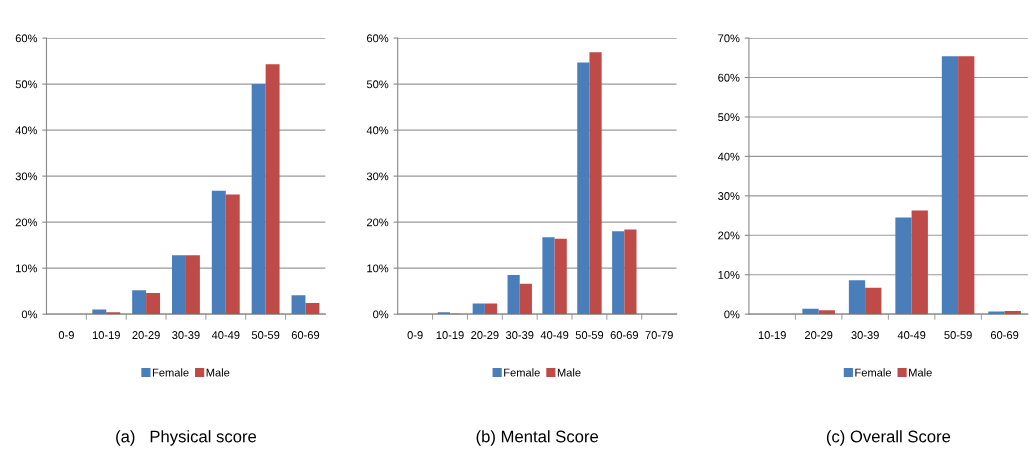  Describe the element at coordinates (729, 38) in the screenshot. I see `y-tick-label: 70%` at that location.